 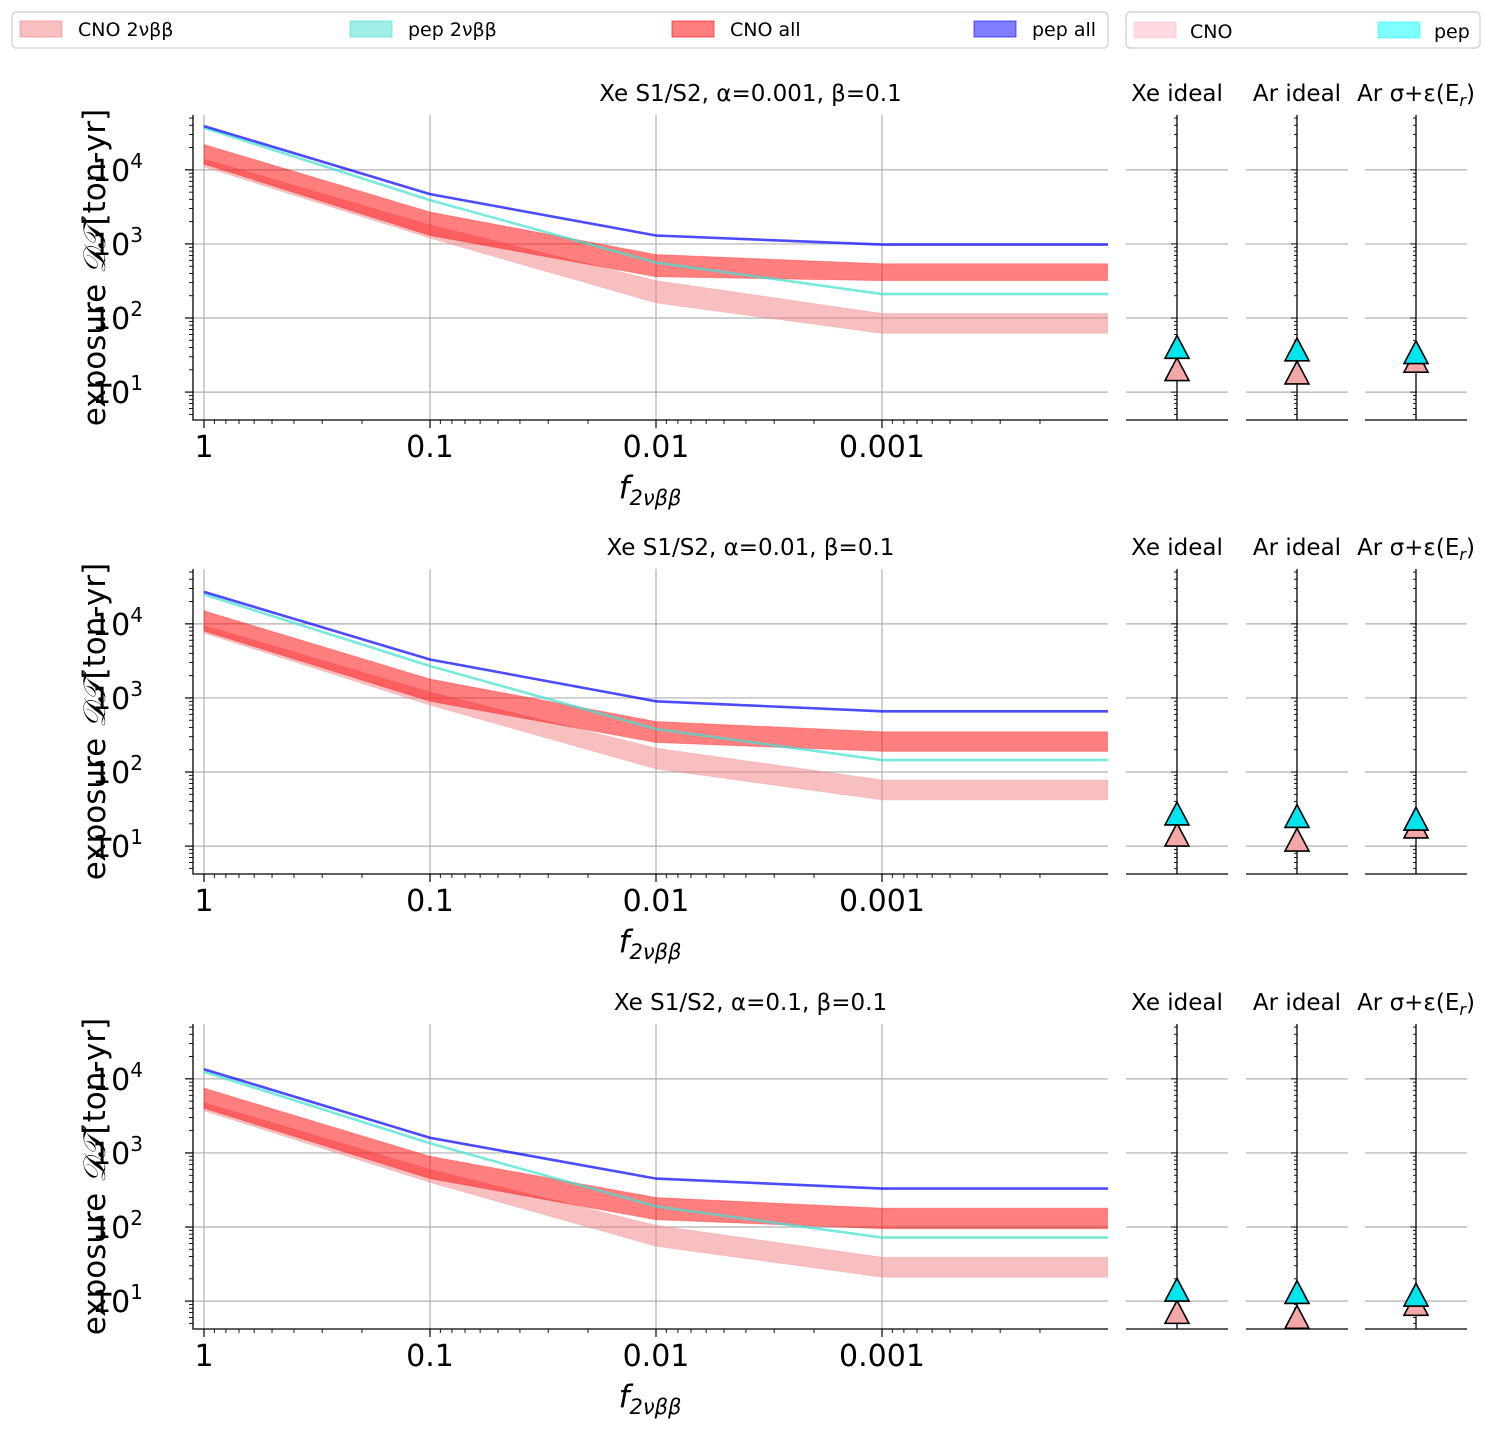 I want to click on side-panel-title: Ar σ+ε(Er), so click(x=1416, y=95).